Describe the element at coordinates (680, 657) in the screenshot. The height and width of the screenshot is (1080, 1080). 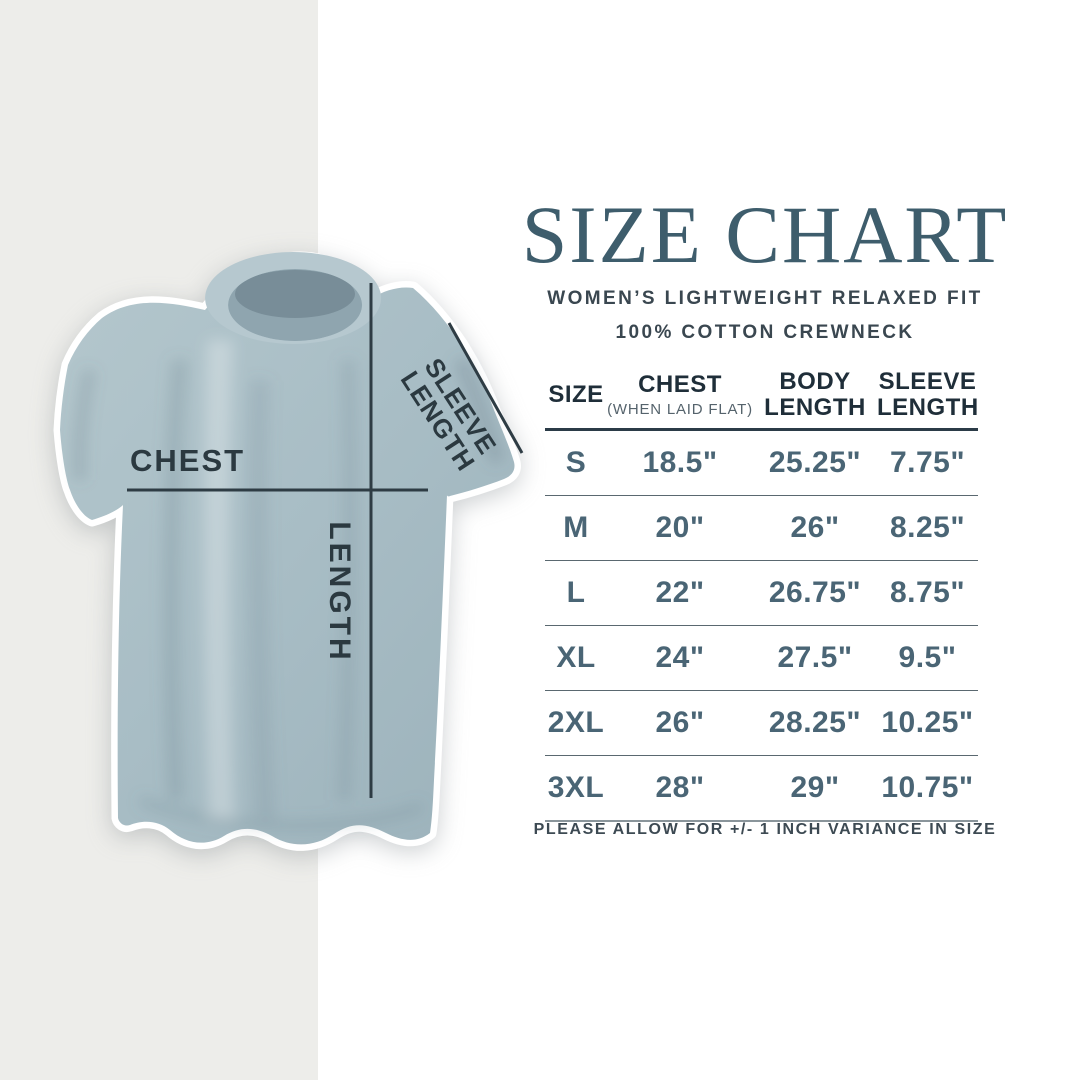
I see `chest-value: 24"` at that location.